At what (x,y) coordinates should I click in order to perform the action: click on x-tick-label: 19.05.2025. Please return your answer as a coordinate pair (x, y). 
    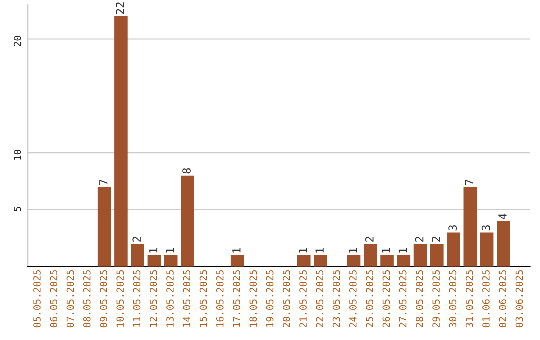
    Looking at the image, I should click on (270, 299).